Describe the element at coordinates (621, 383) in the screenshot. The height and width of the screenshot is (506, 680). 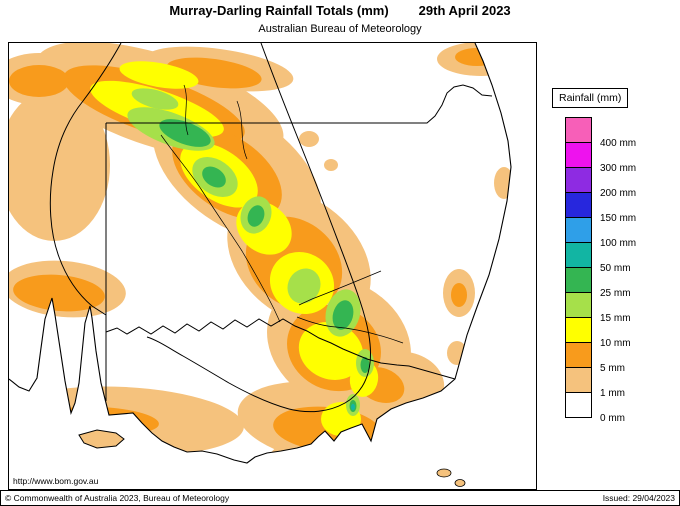
I see `legend-item: 1 mm` at that location.